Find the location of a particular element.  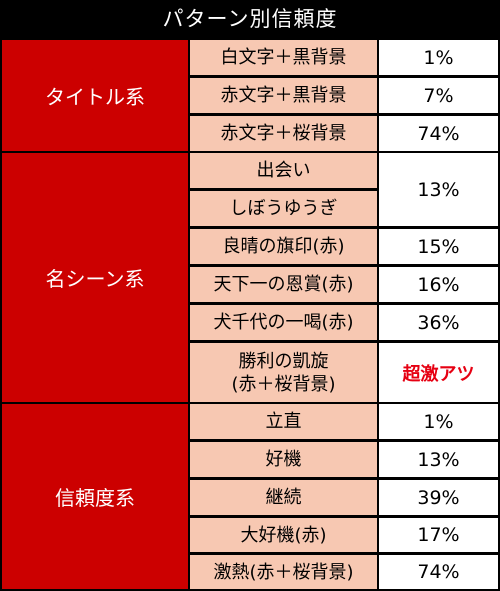

category-reliability-series: 信頼度系 is located at coordinates (95, 496).